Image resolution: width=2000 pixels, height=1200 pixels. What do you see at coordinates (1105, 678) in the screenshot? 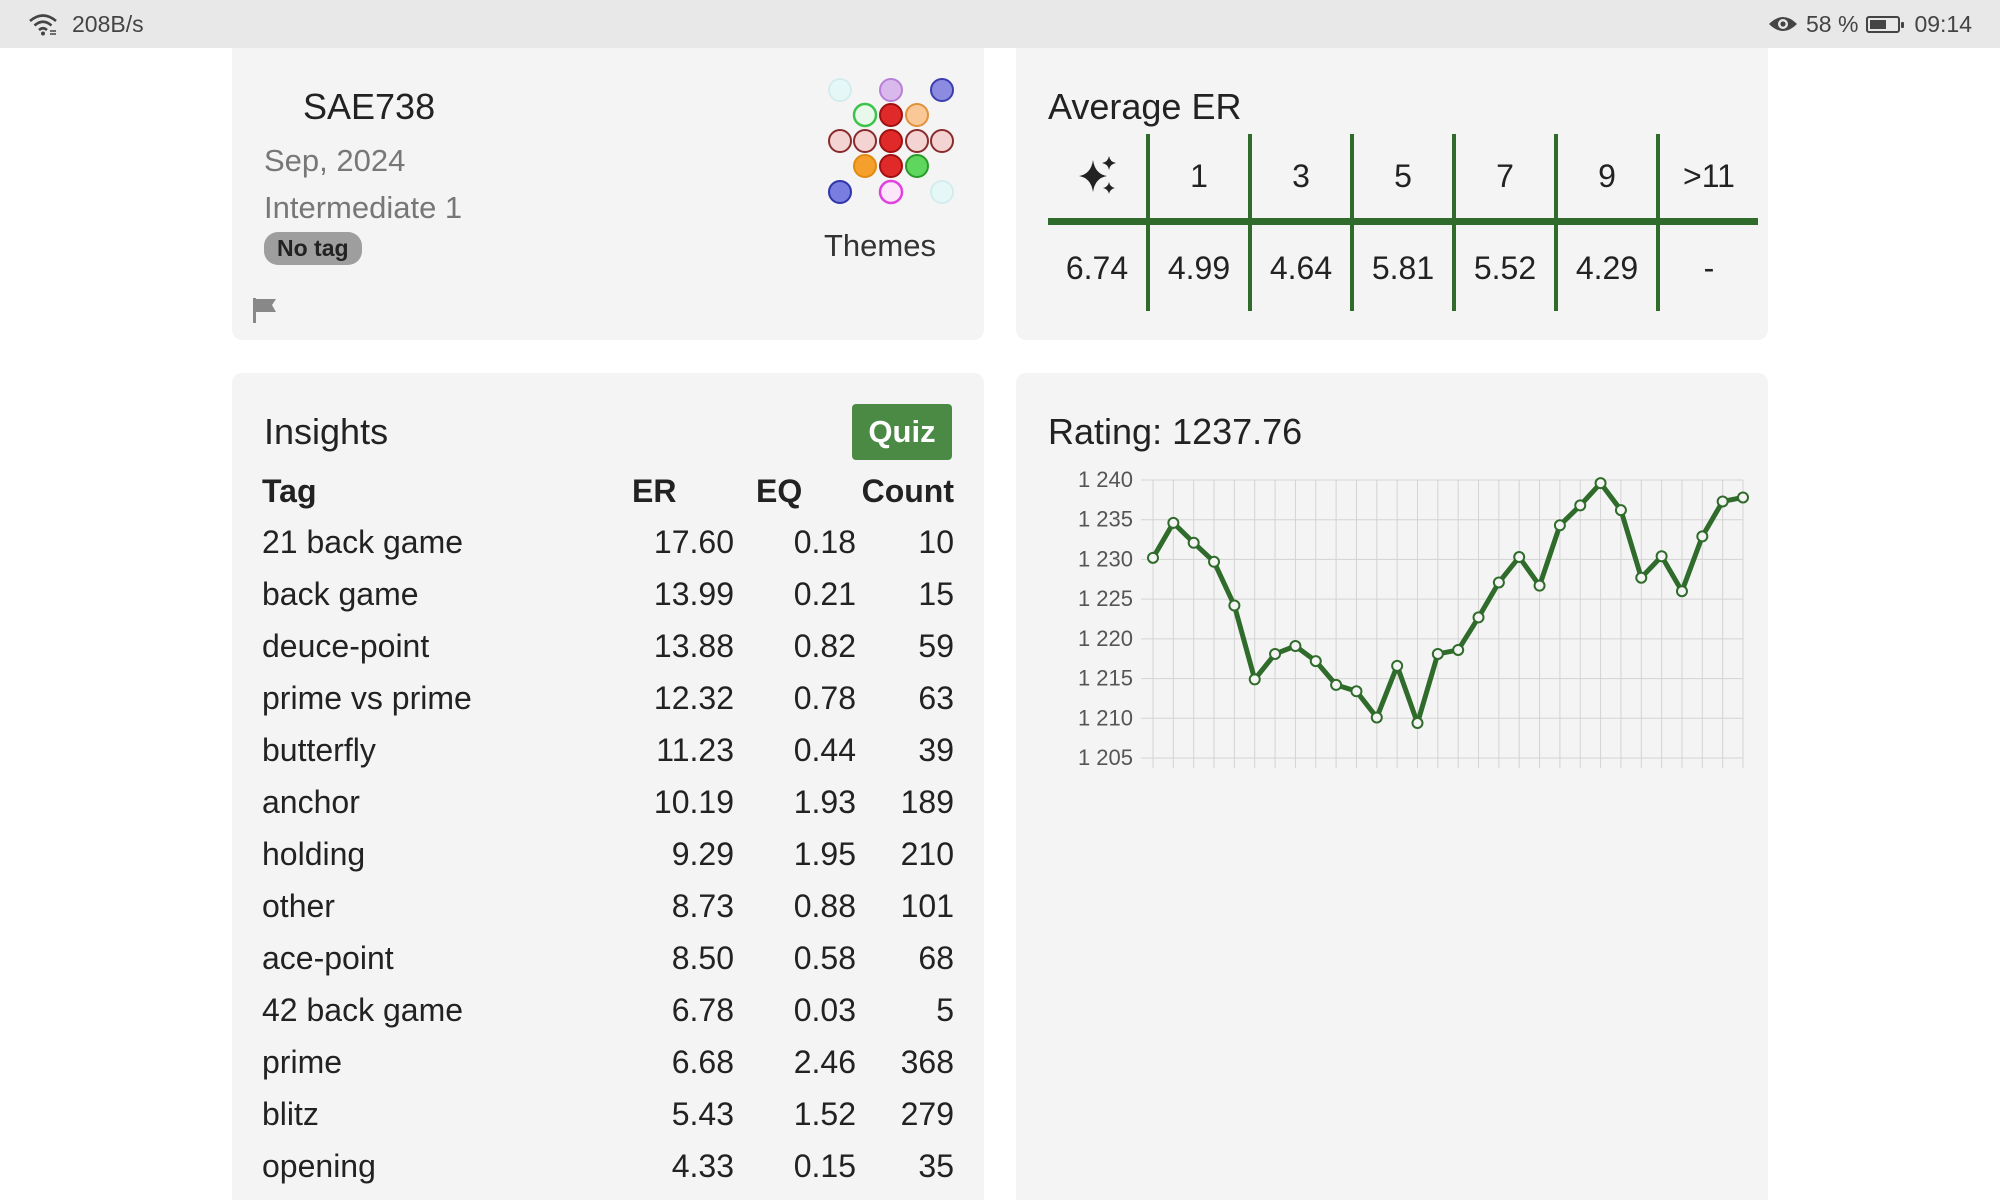
I see `y-tick-label: 1 215` at bounding box center [1105, 678].